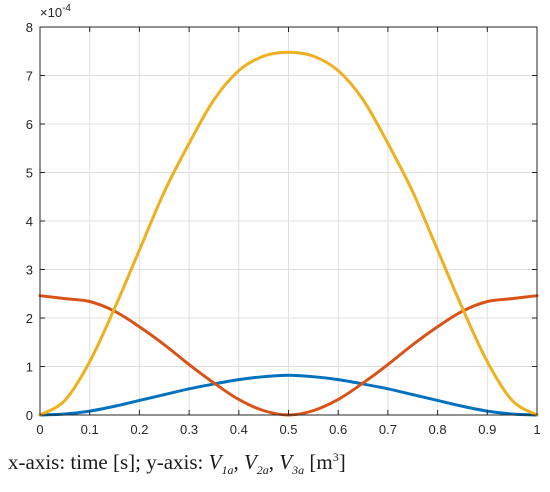  What do you see at coordinates (536, 429) in the screenshot?
I see `x-tick-label: 1` at bounding box center [536, 429].